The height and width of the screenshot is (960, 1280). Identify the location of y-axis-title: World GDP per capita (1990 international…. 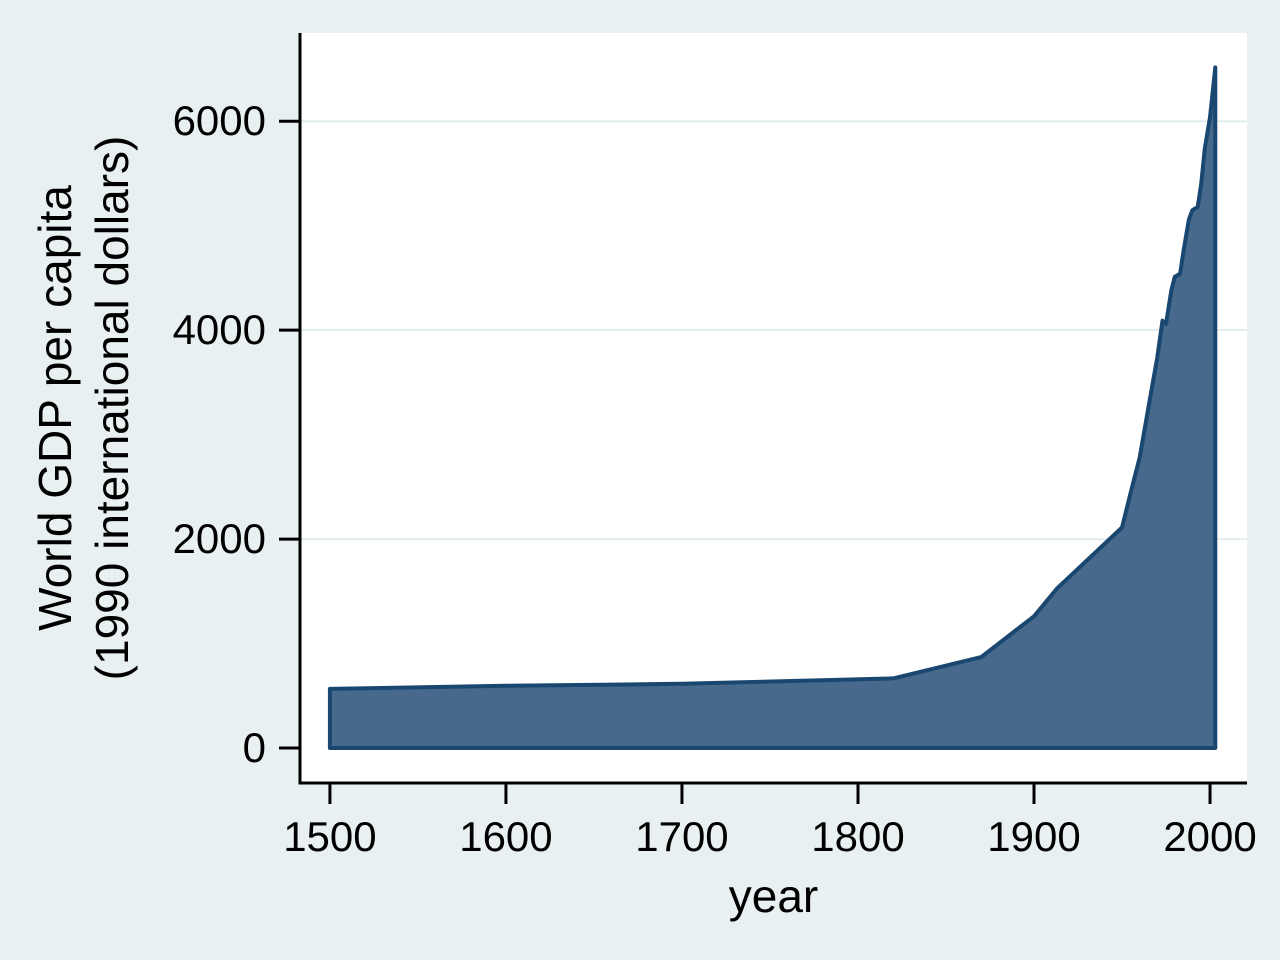
(84, 408).